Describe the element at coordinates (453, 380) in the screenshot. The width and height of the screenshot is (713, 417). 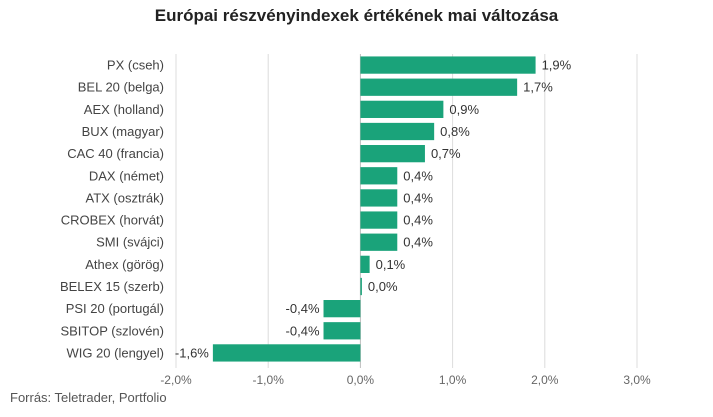
I see `x-tick-label: 1,0%` at that location.